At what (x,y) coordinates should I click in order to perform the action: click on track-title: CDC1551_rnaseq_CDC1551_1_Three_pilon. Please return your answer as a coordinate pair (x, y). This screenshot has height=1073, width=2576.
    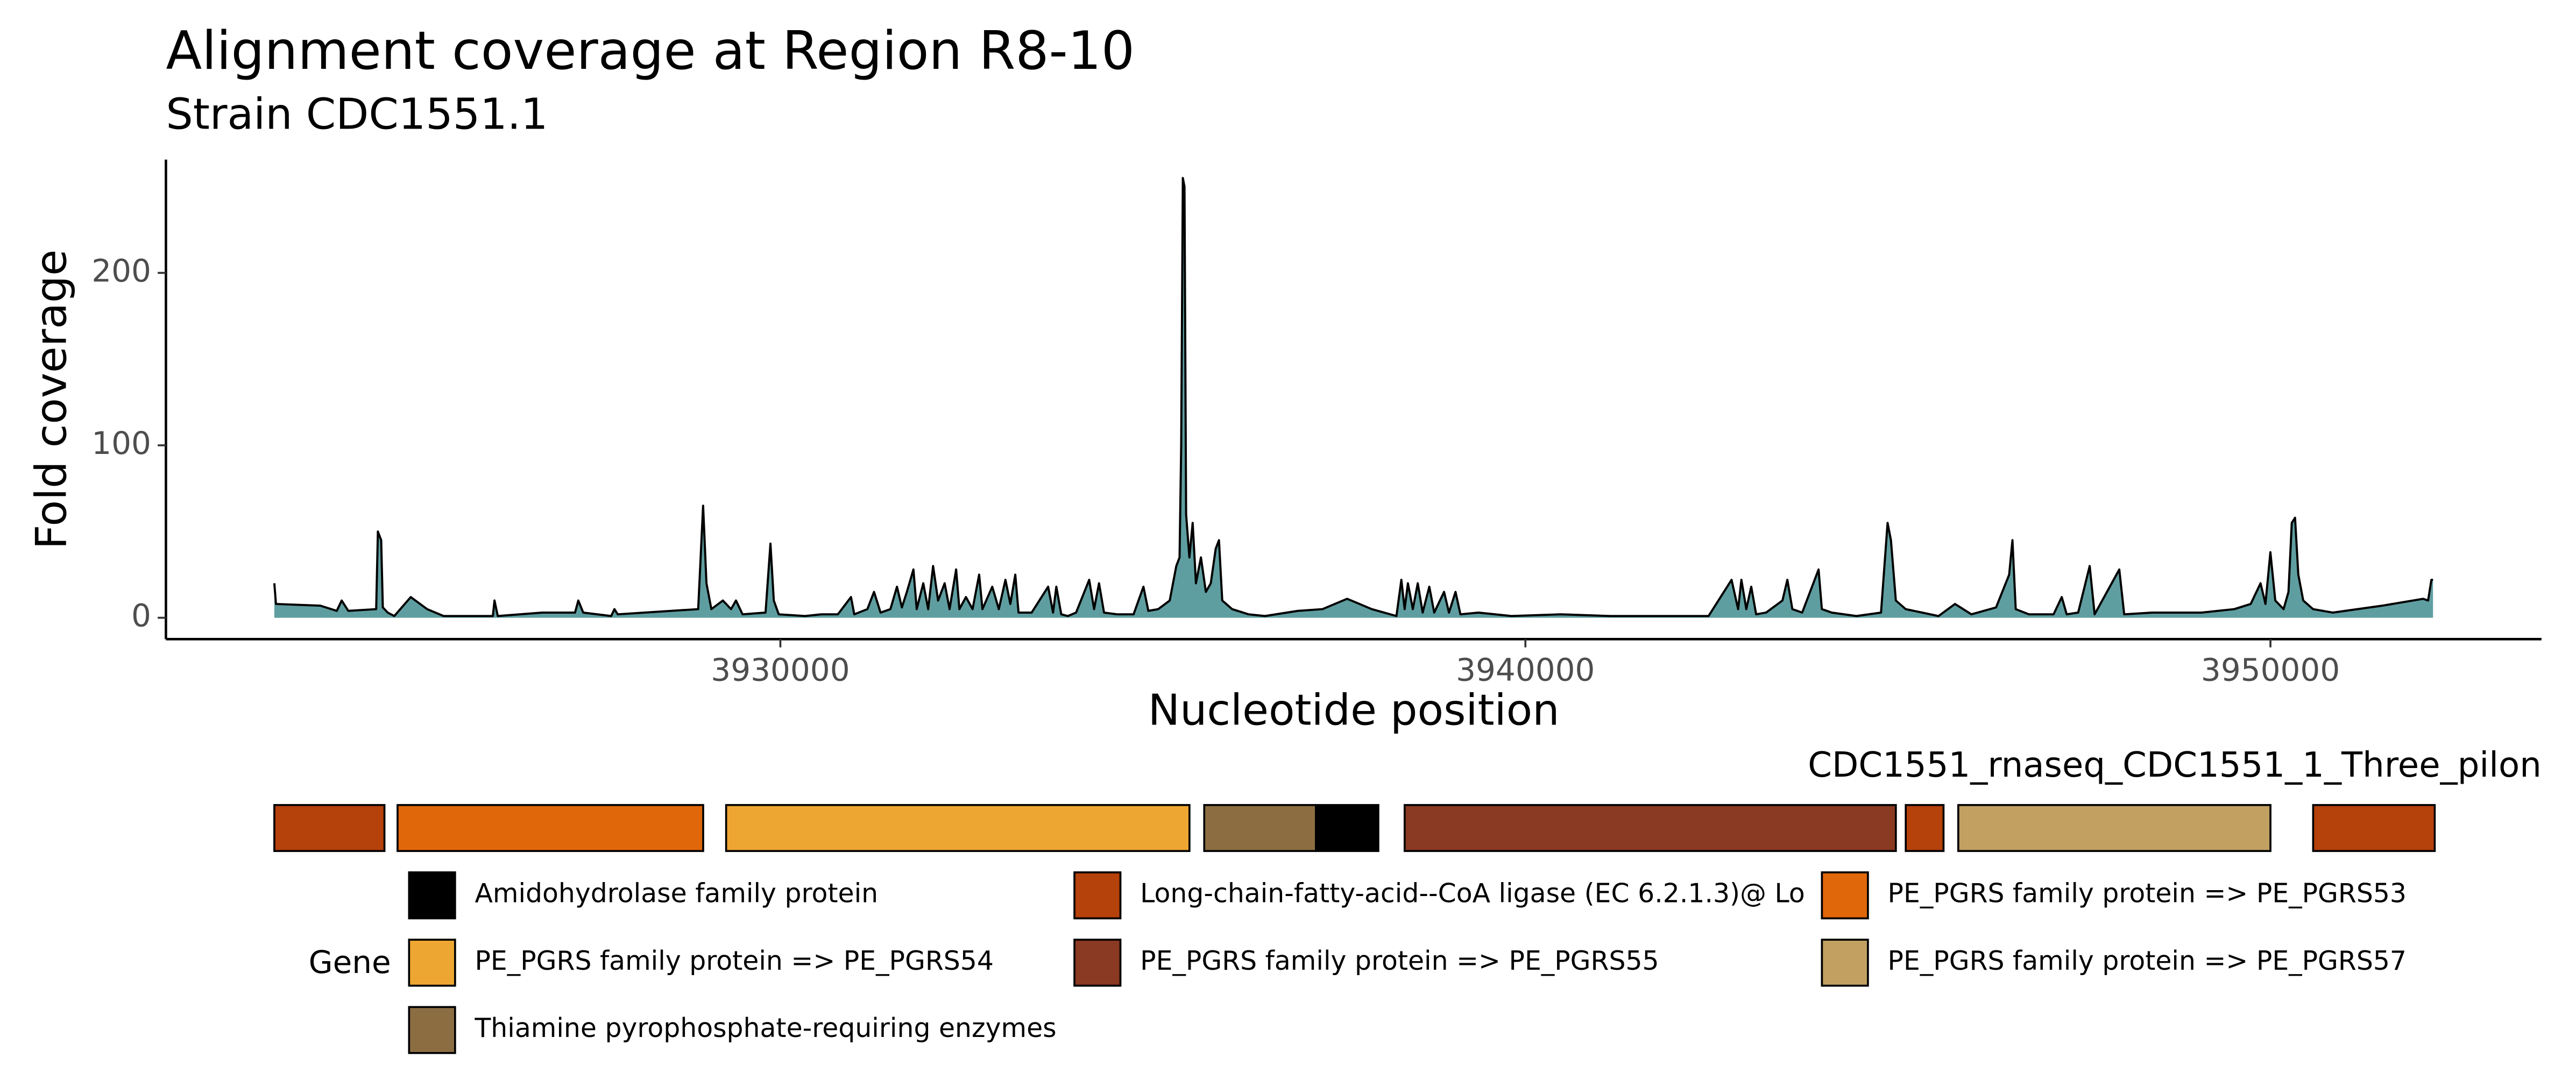
    Looking at the image, I should click on (2175, 765).